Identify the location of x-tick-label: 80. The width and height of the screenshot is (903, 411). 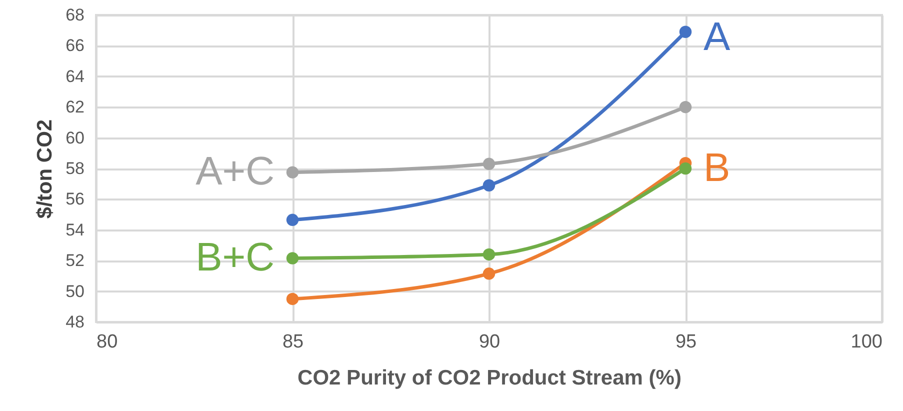
(107, 342).